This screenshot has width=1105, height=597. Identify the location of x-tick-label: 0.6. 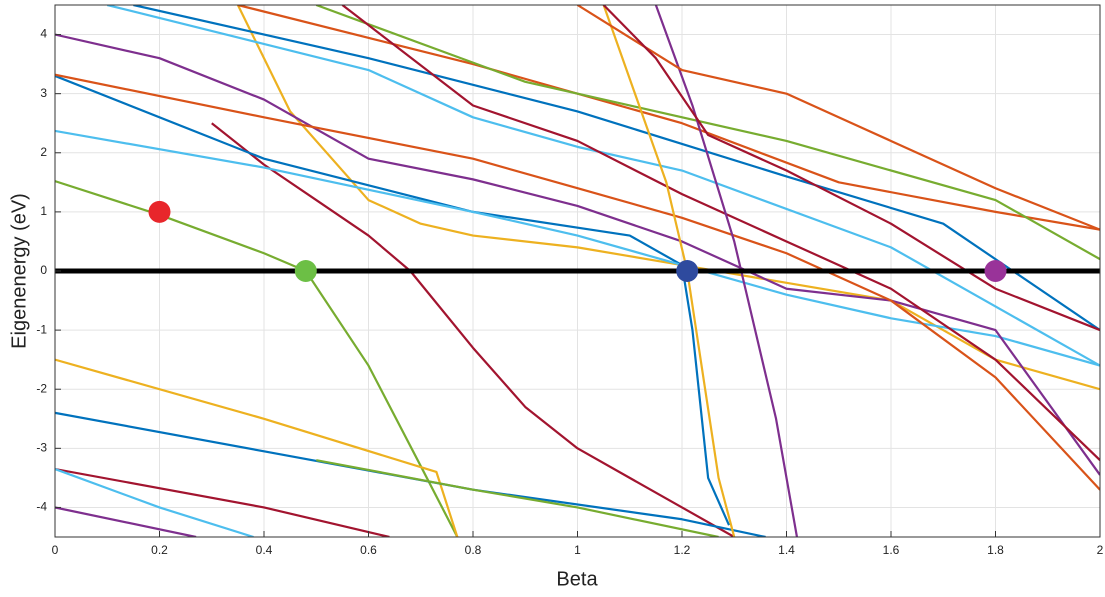
(368, 550).